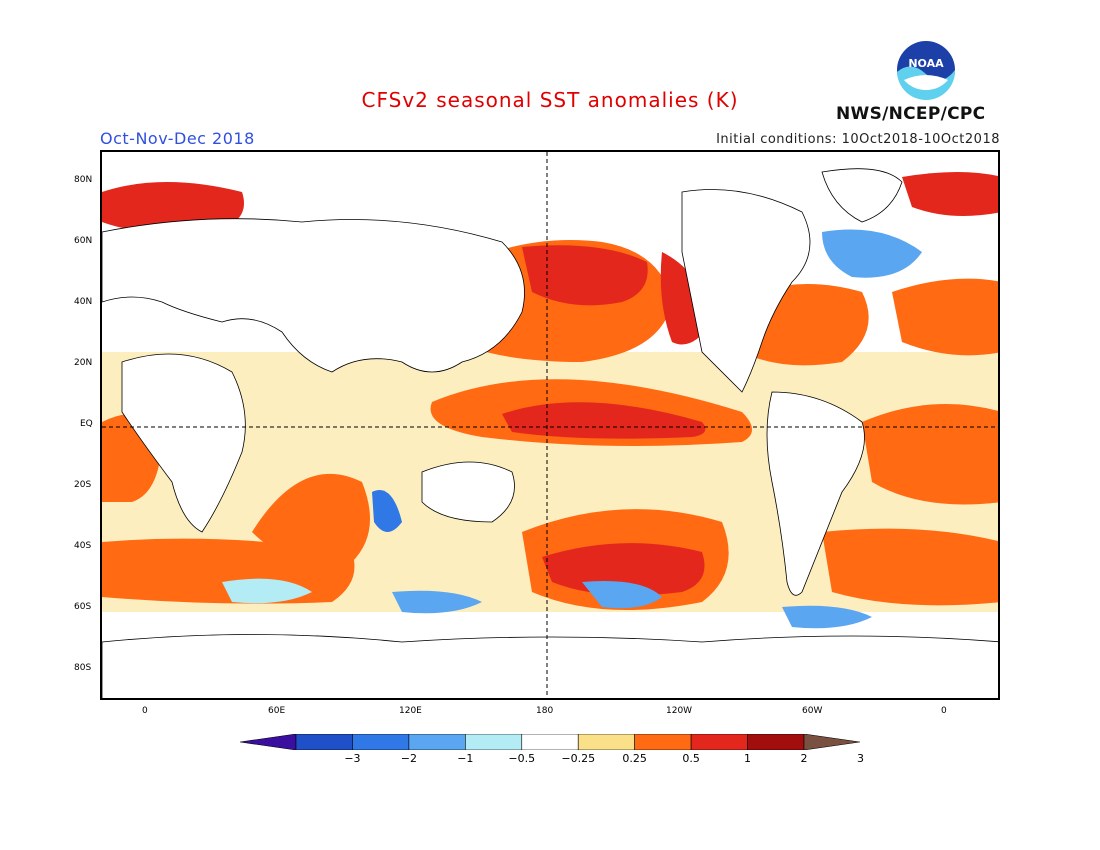 The width and height of the screenshot is (1100, 850). I want to click on lat-label-80n: 80N, so click(83, 180).